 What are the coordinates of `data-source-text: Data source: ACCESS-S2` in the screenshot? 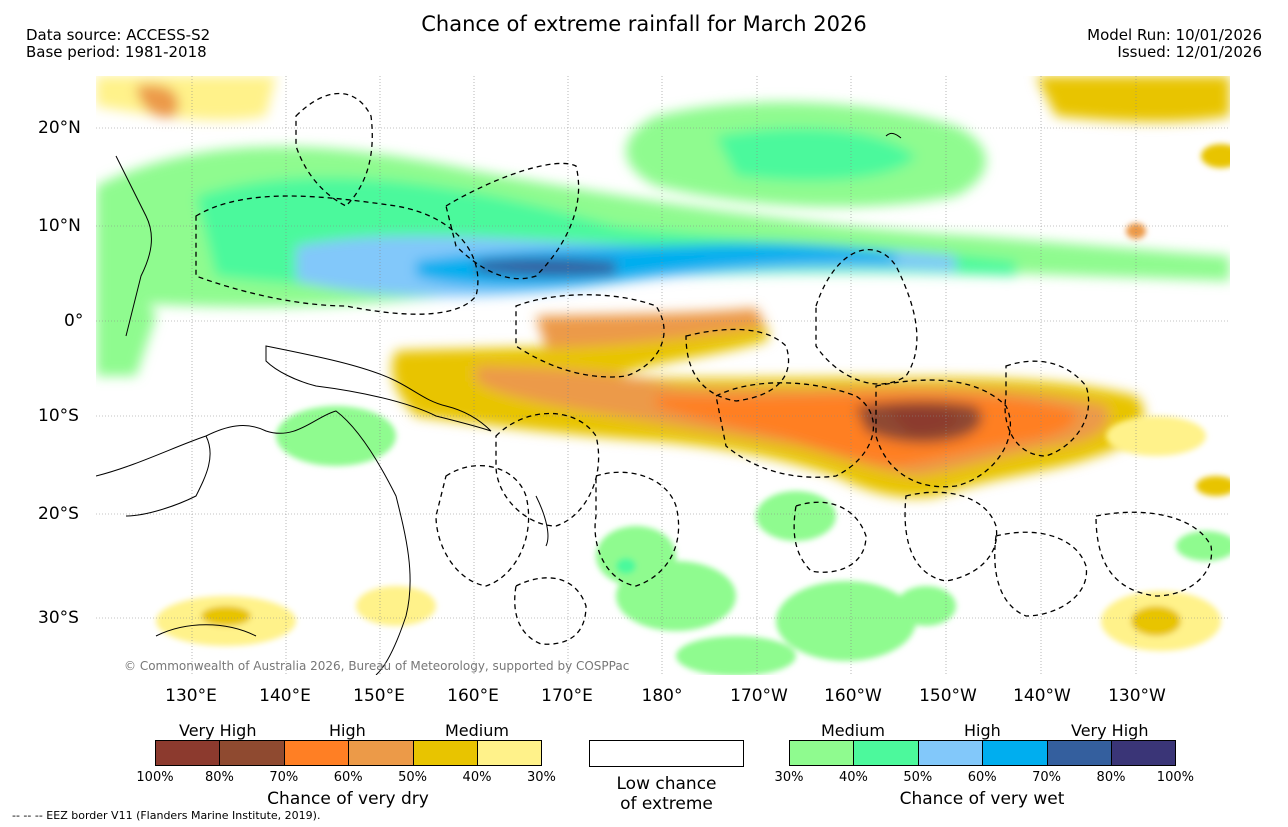 It's located at (118, 35).